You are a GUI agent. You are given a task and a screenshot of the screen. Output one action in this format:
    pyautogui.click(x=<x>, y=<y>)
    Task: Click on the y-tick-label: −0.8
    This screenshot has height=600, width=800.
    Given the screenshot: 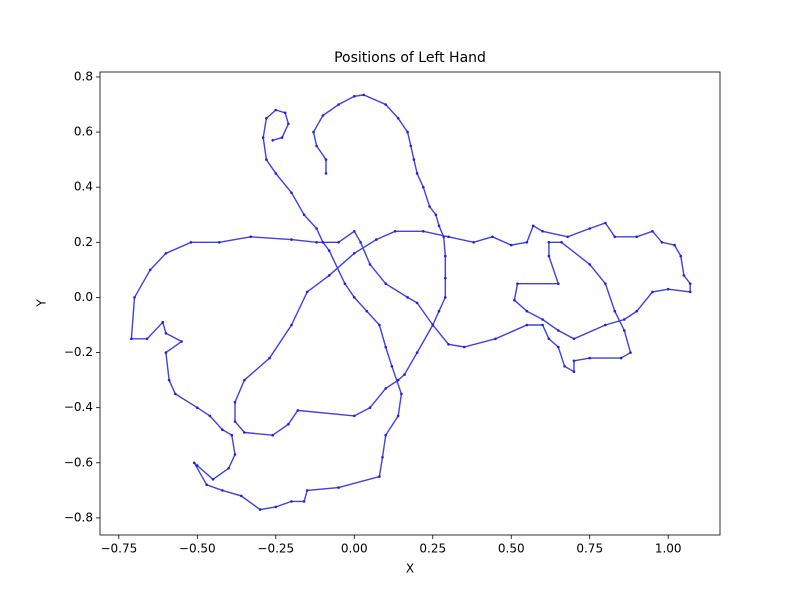 What is the action you would take?
    pyautogui.click(x=78, y=517)
    